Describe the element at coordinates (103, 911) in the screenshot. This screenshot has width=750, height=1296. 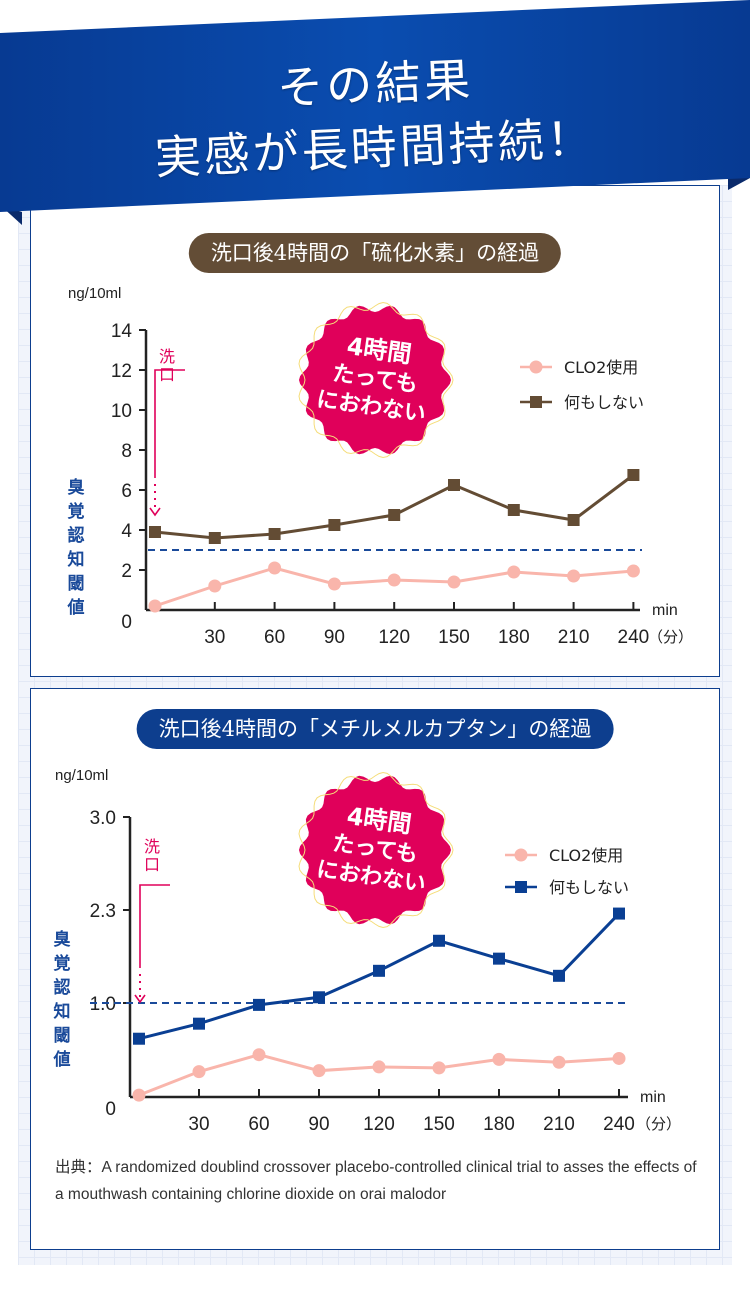
I see `y-tick-label: 2.3` at that location.